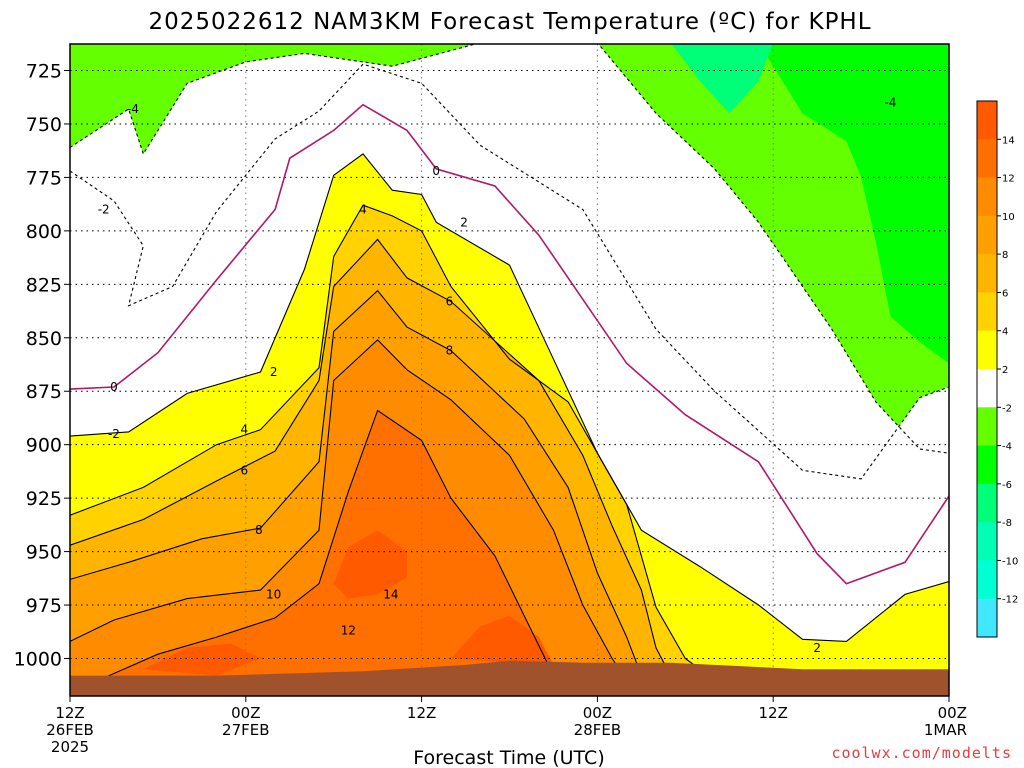 The image size is (1024, 768). Describe the element at coordinates (1007, 408) in the screenshot. I see `colorbar-tick-label-7: -2` at that location.